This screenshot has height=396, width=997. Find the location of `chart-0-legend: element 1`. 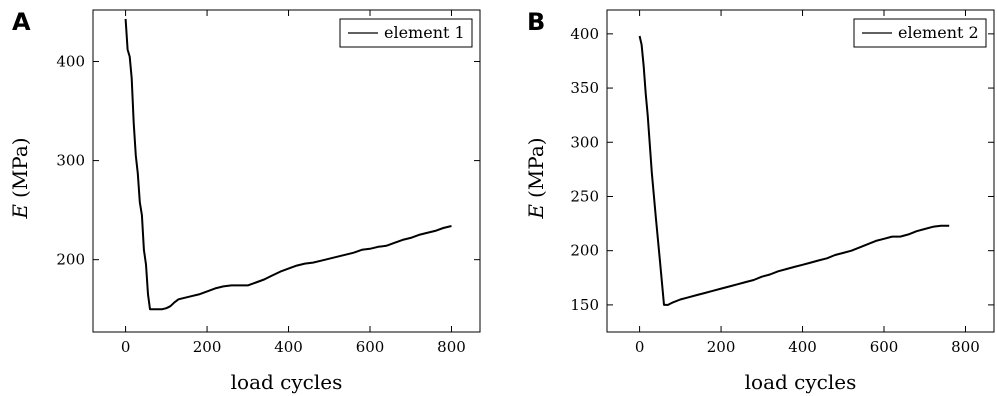

chart-0-legend: element 1 is located at coordinates (406, 33).